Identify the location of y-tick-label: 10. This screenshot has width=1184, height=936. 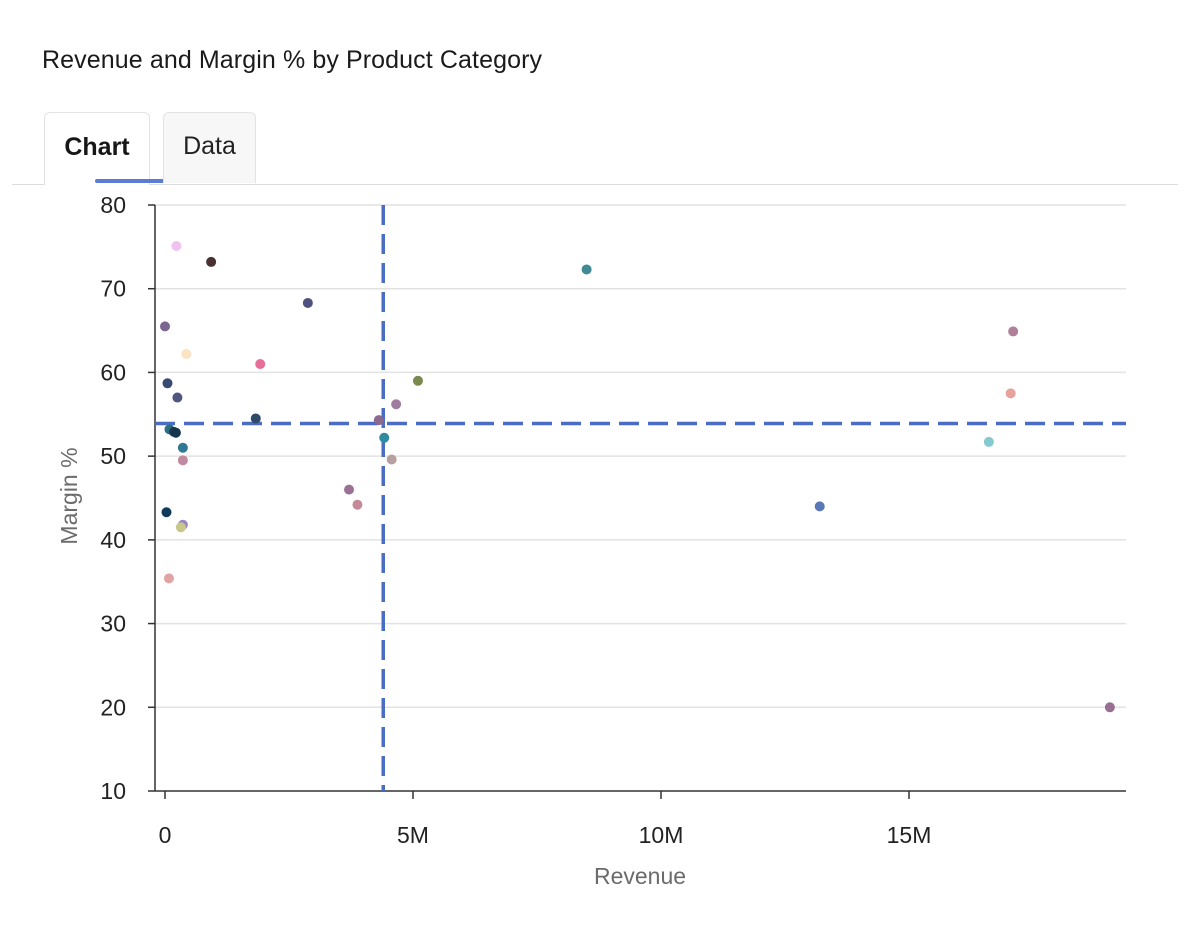
(113, 791).